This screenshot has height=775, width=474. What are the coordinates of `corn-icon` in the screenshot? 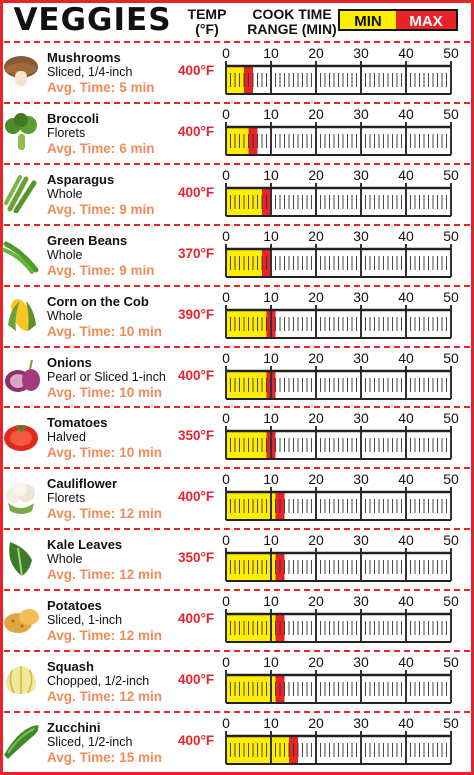 It's located at (22, 314).